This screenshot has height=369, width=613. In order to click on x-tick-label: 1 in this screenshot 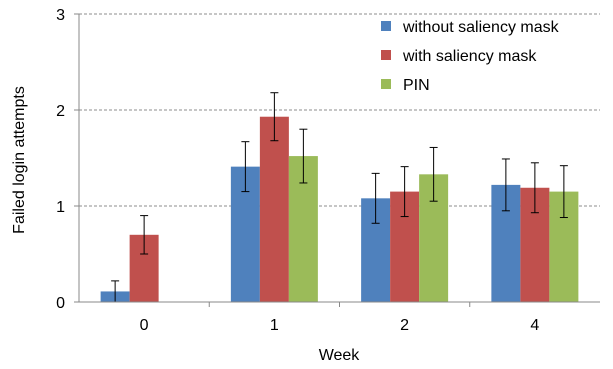, I will do `click(274, 325)`.